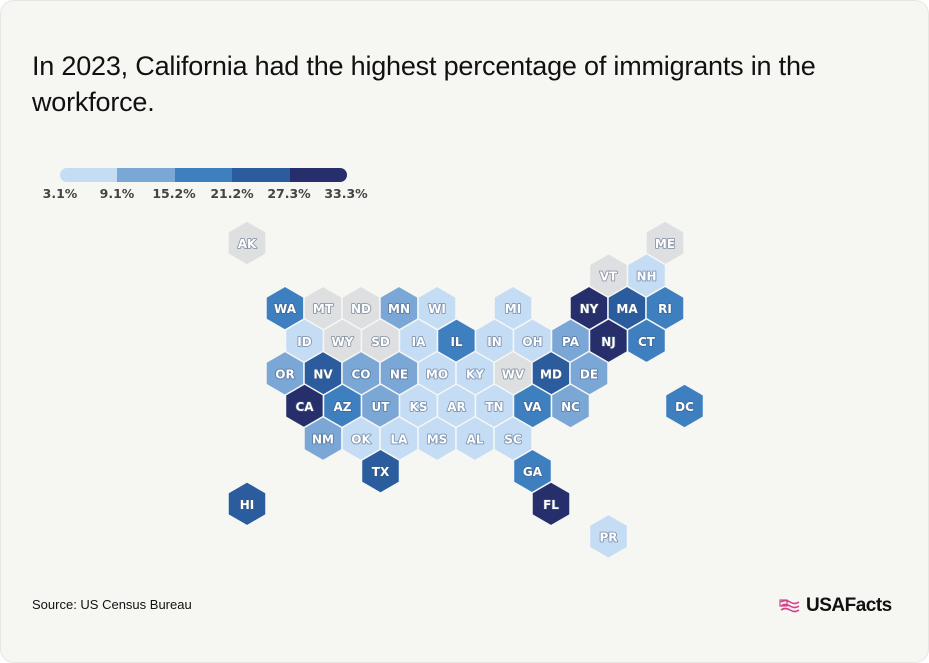  What do you see at coordinates (849, 605) in the screenshot?
I see `brand-name: USAFacts` at bounding box center [849, 605].